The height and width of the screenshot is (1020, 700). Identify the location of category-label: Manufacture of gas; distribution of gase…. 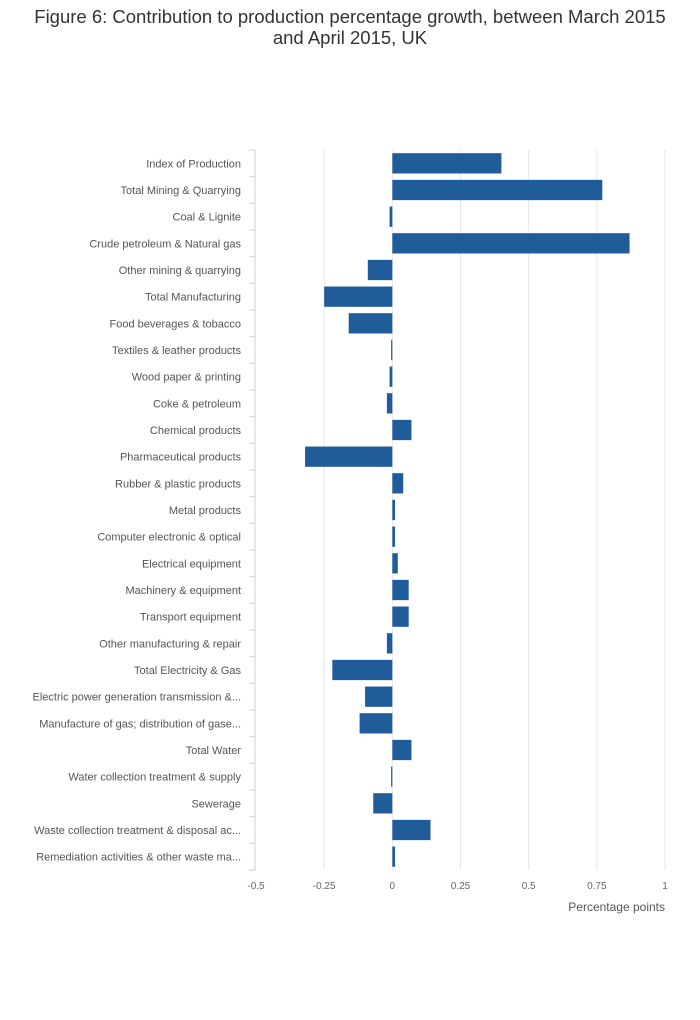
(140, 724).